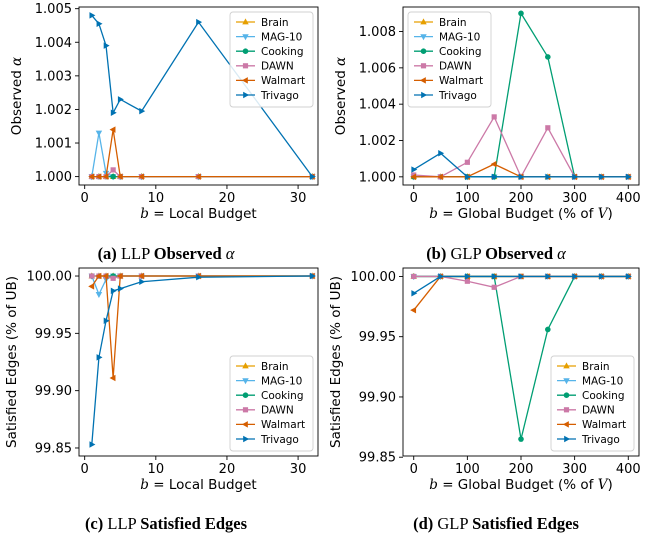 This screenshot has height=539, width=672. I want to click on legend-item: MAG-10, so click(590, 381).